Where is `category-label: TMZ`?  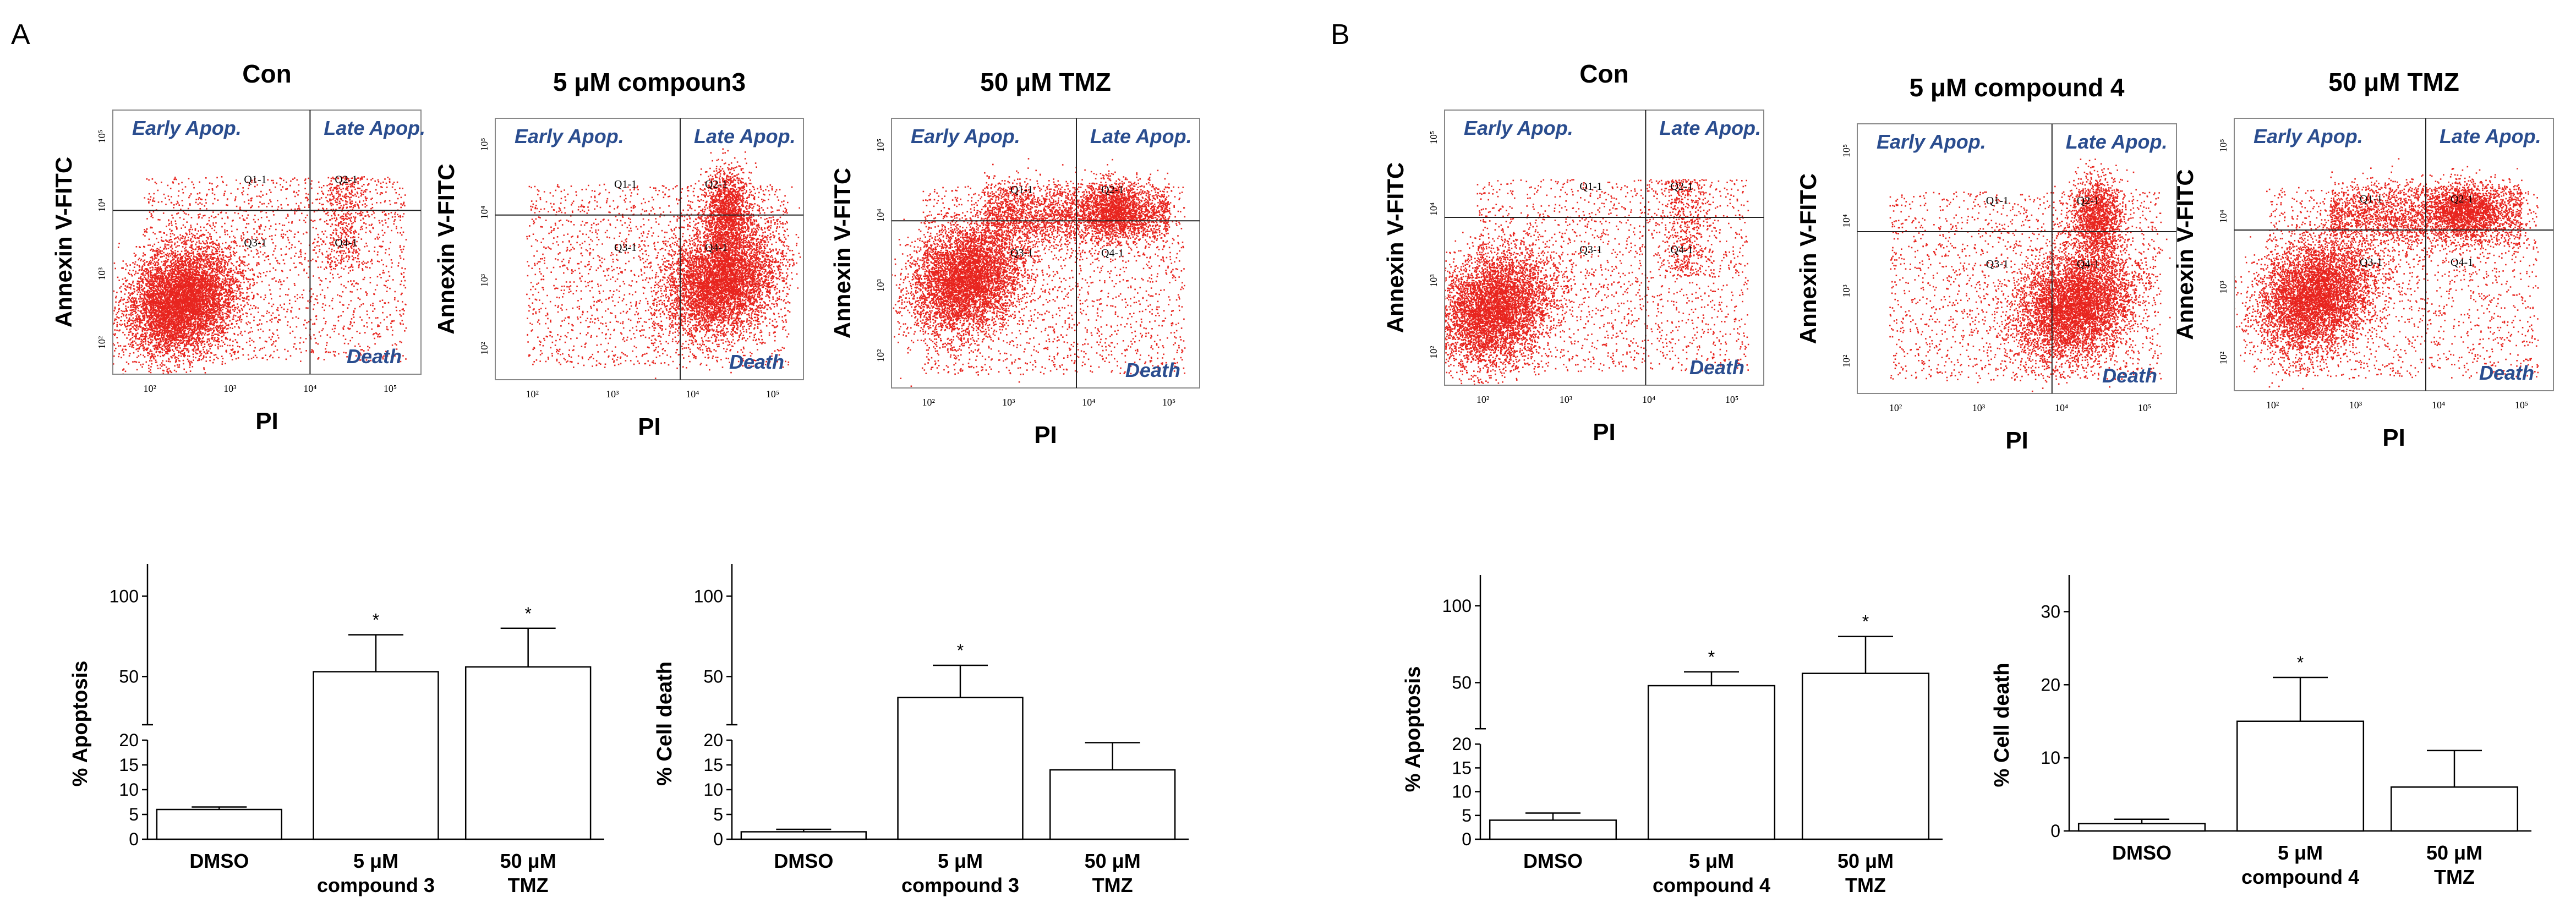 category-label: TMZ is located at coordinates (2454, 877).